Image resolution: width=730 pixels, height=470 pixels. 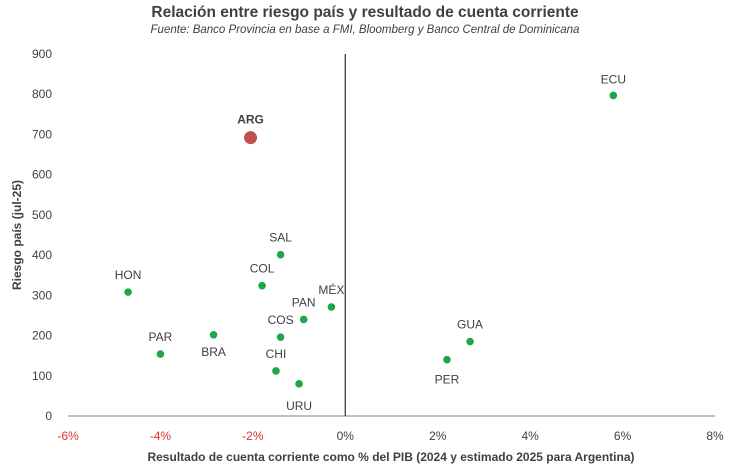 I want to click on y-axis-title: Riesgo país (jul-25), so click(x=17, y=235).